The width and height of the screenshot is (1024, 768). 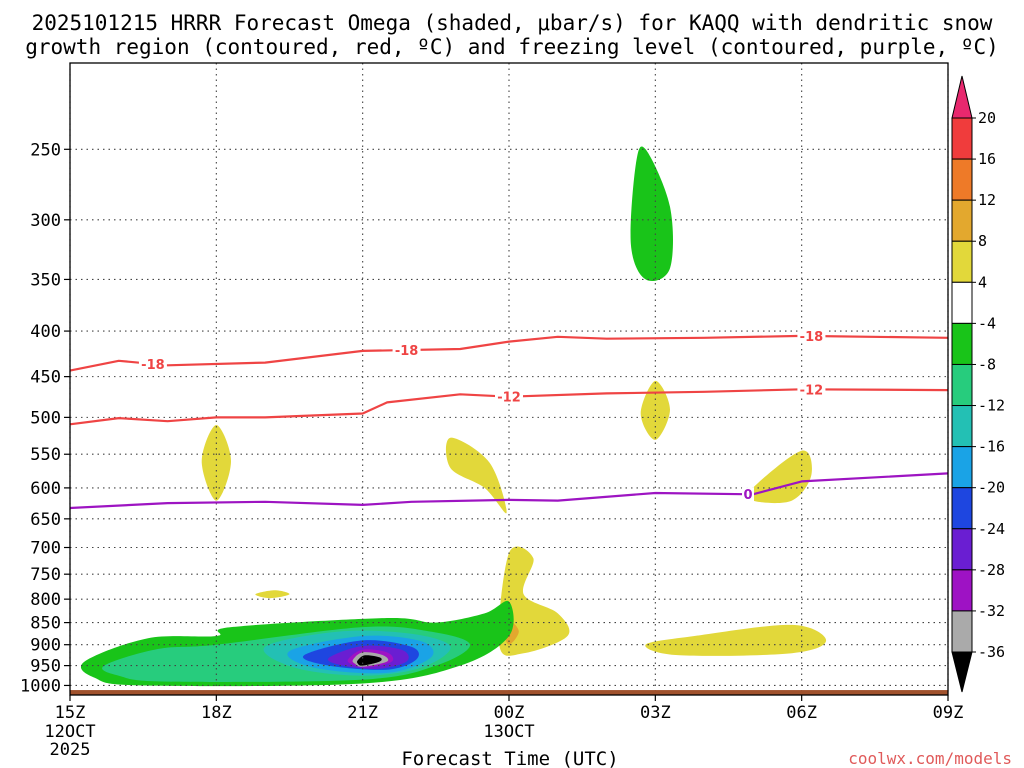 I want to click on colorbar-label: 4, so click(x=982, y=282).